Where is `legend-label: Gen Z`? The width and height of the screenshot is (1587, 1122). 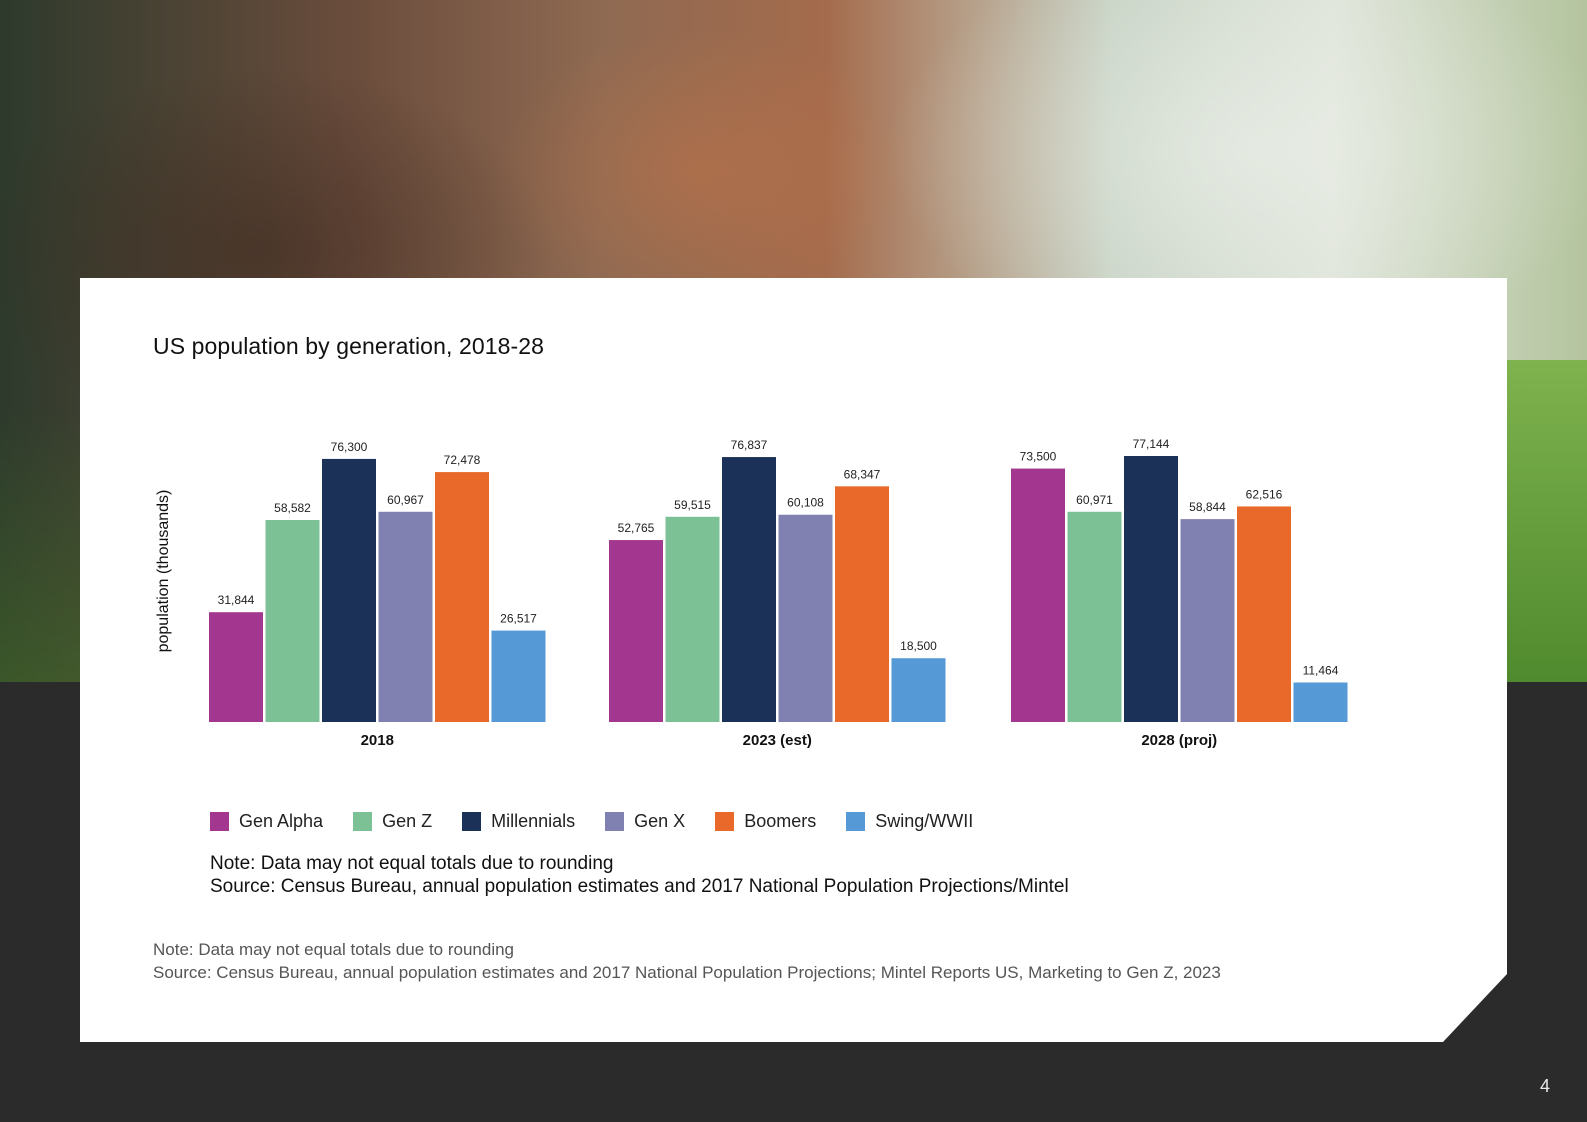
legend-label: Gen Z is located at coordinates (407, 821).